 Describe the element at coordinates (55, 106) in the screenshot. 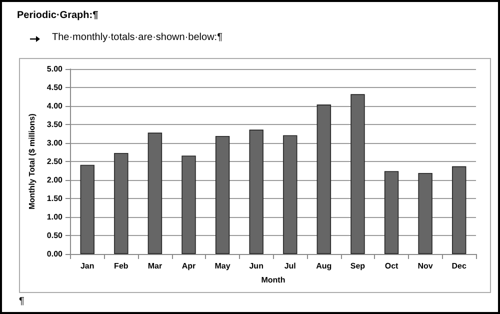

I see `y-tick-label: 4.00` at that location.